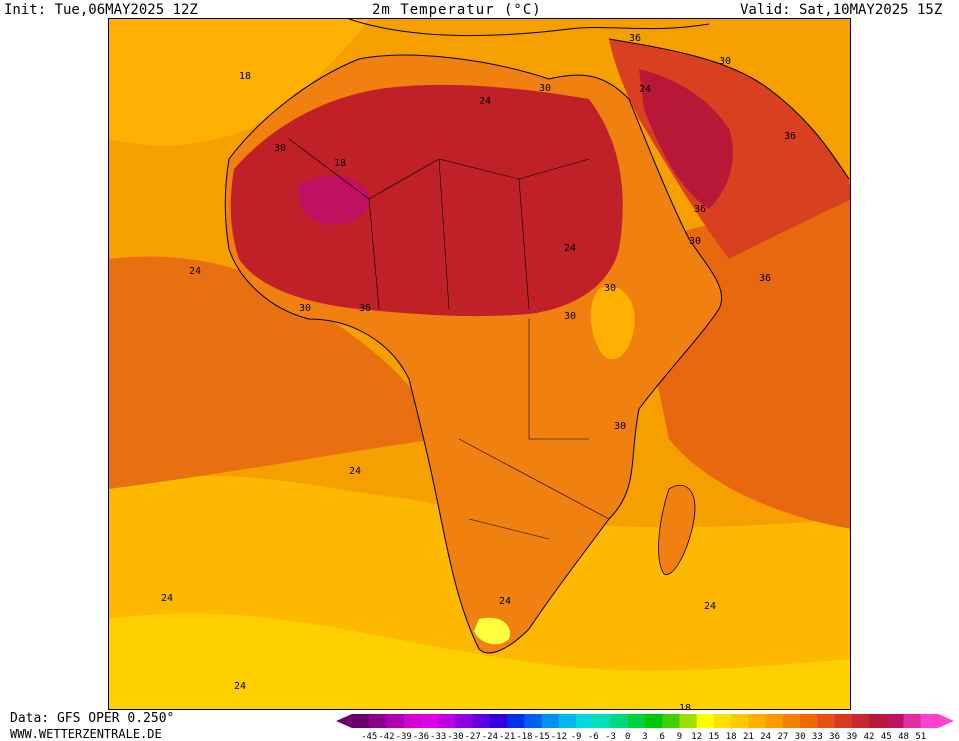 Image resolution: width=959 pixels, height=741 pixels. Describe the element at coordinates (86, 734) in the screenshot. I see `site-credit: WWW.WETTERZENTRALE.DE` at that location.